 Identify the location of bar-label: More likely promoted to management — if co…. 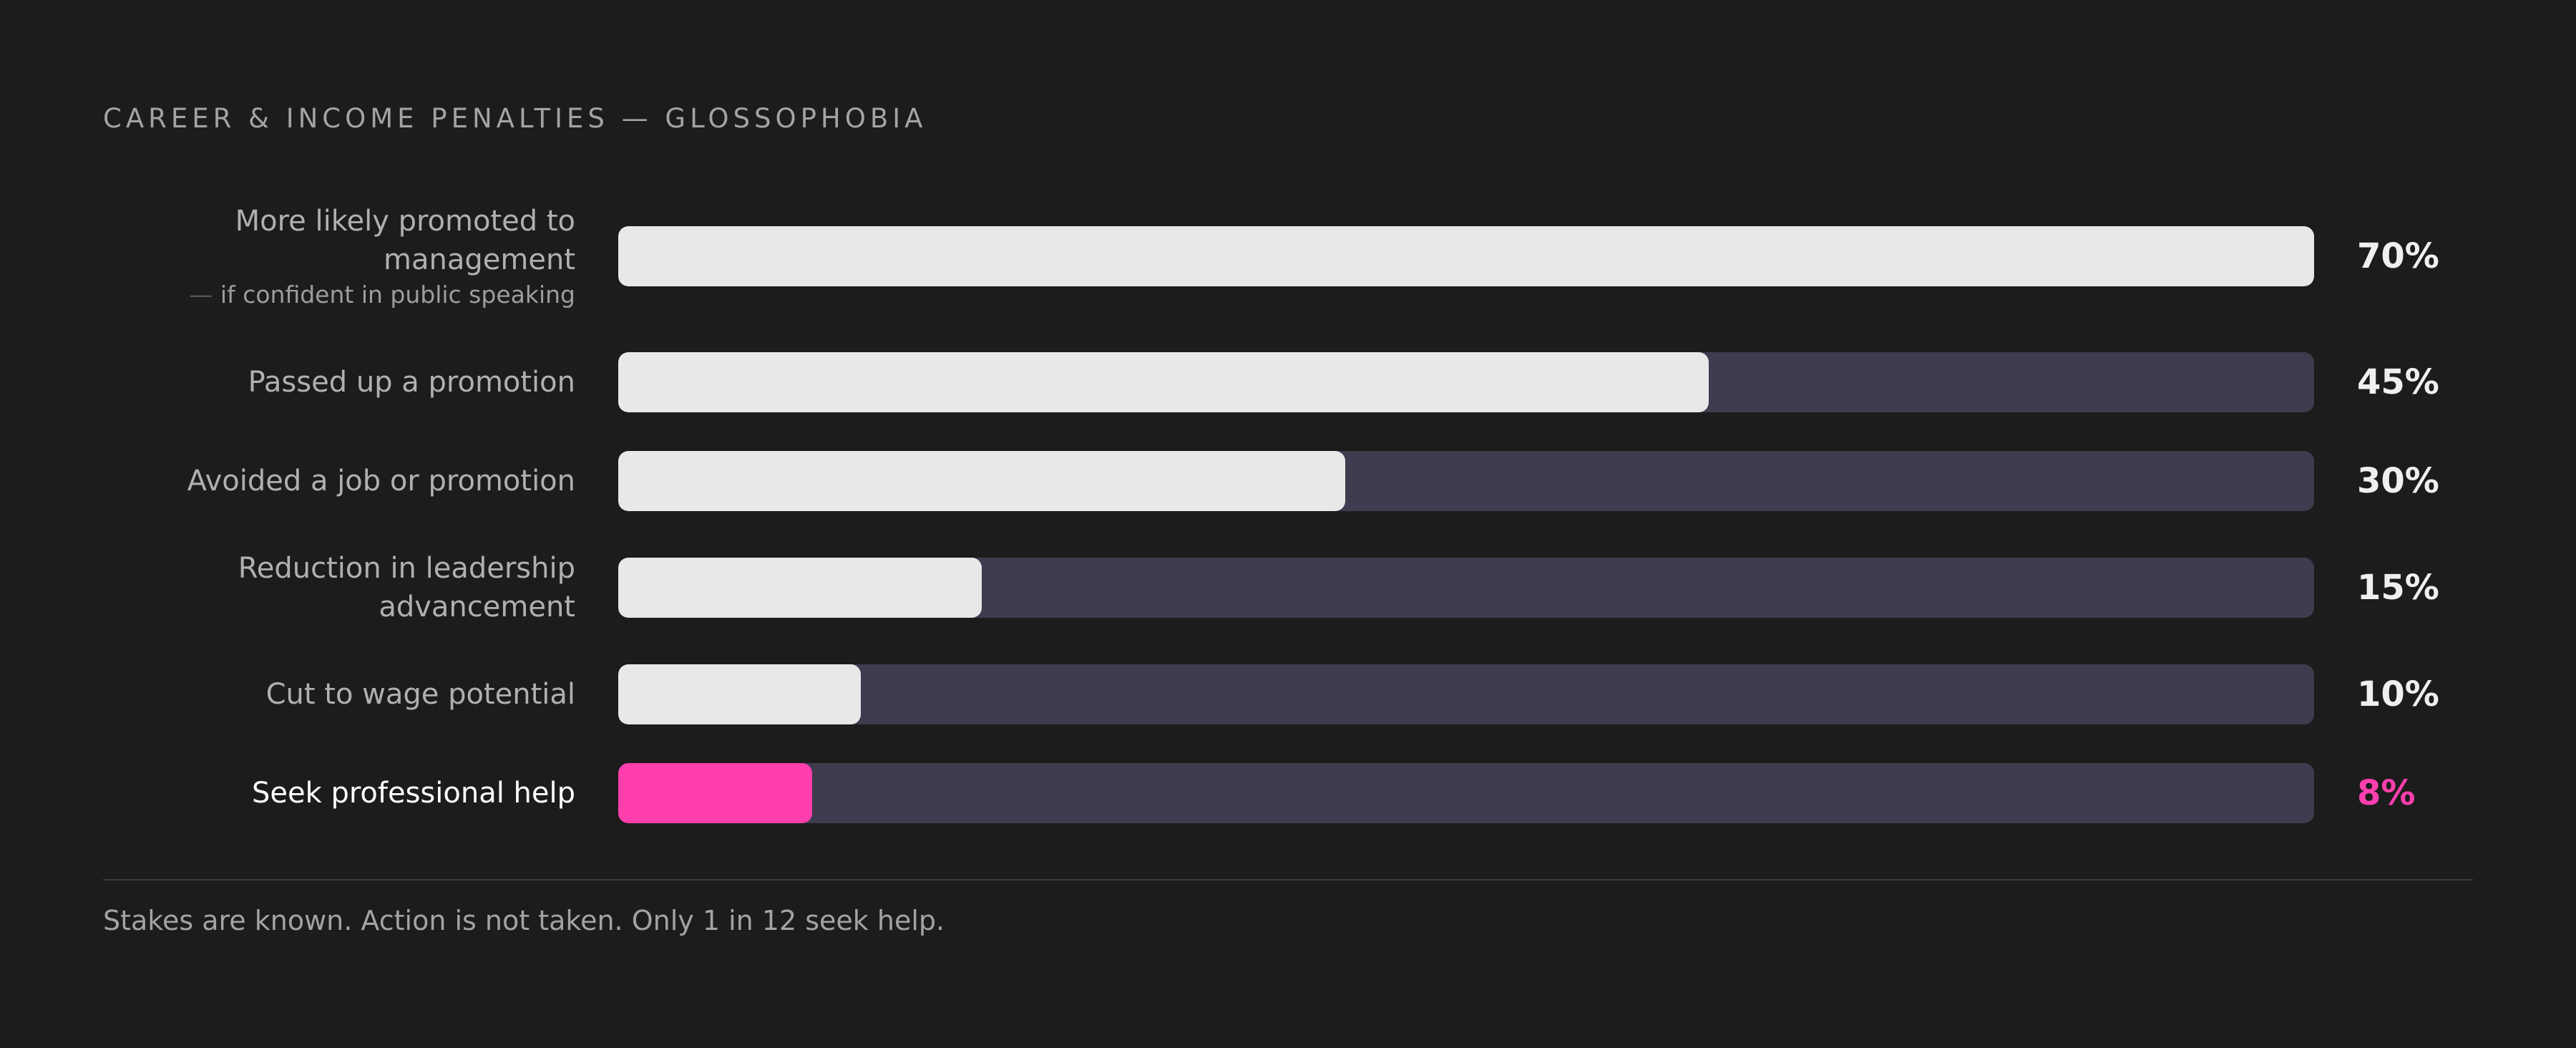
(382, 256).